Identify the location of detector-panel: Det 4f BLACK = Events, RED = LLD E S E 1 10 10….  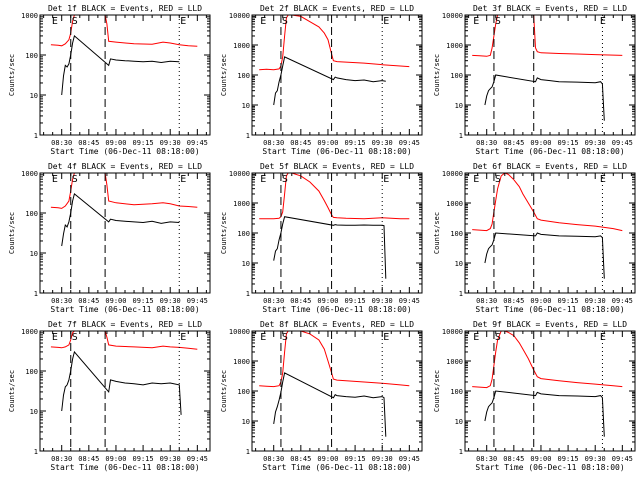
(109, 238).